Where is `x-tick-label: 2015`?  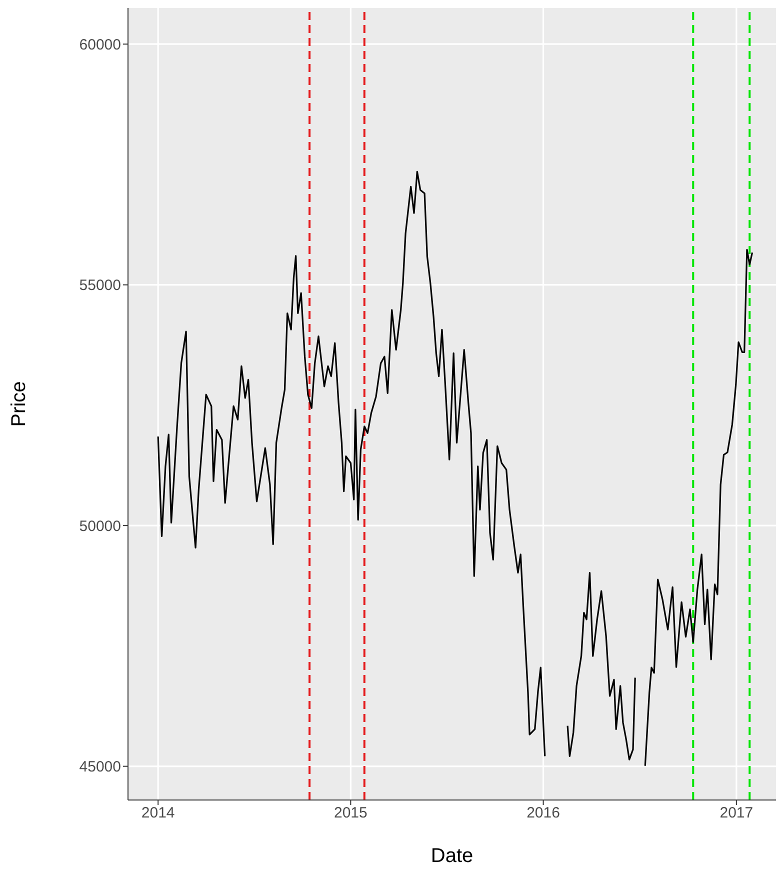
x-tick-label: 2015 is located at coordinates (351, 813).